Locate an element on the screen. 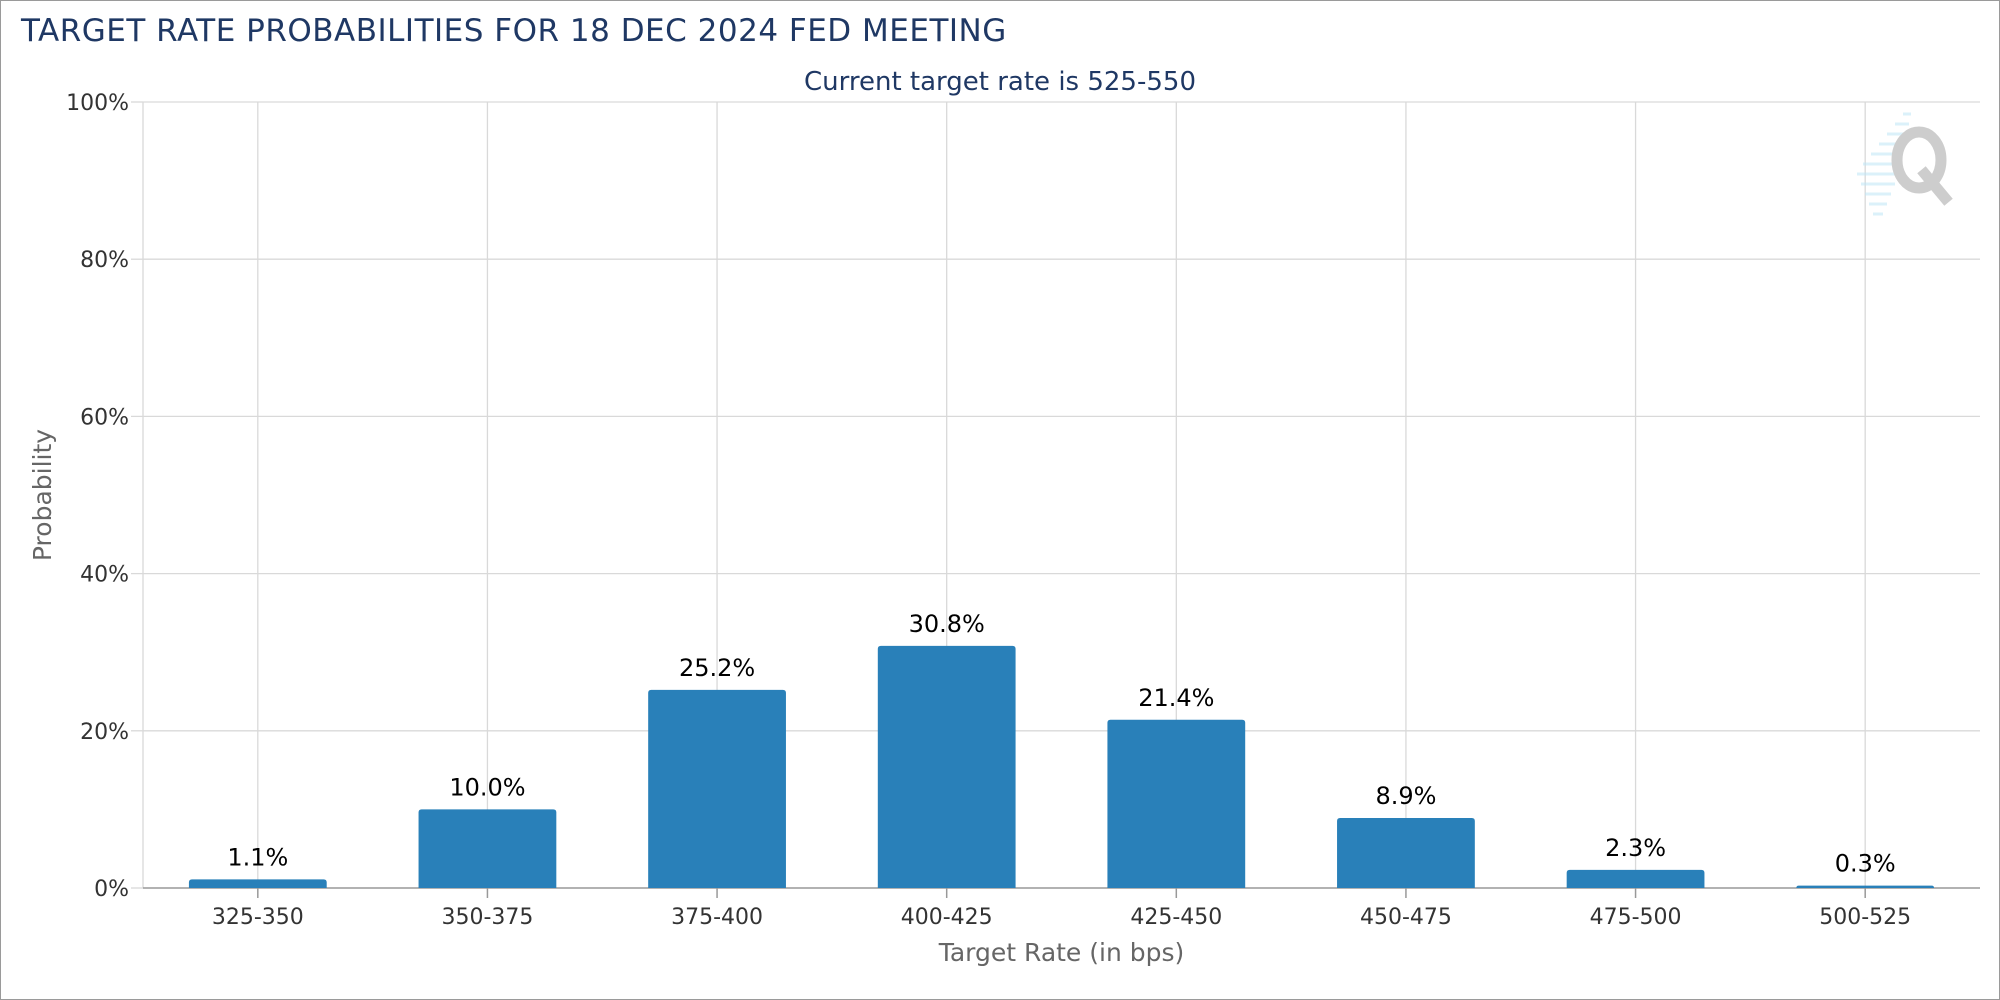 The width and height of the screenshot is (2000, 1000). x-axis-title: Target Rate (in bps) is located at coordinates (1061, 952).